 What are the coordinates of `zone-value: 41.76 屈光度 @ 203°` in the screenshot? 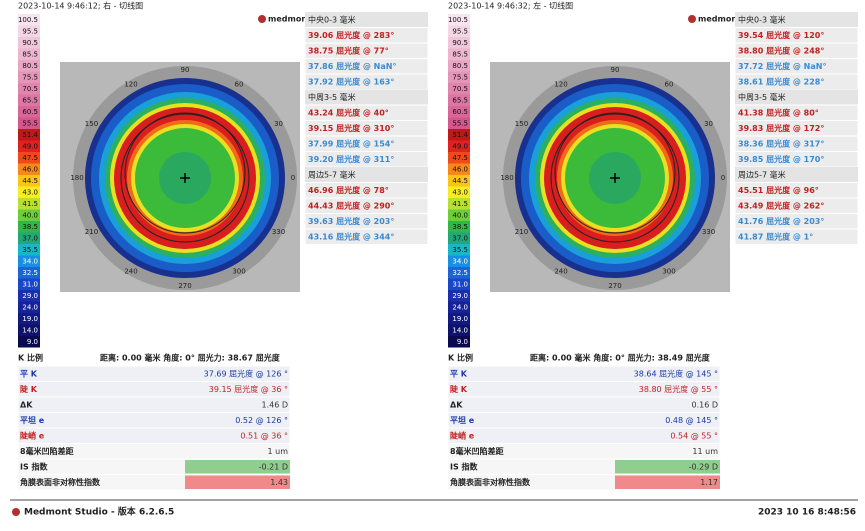 It's located at (781, 221).